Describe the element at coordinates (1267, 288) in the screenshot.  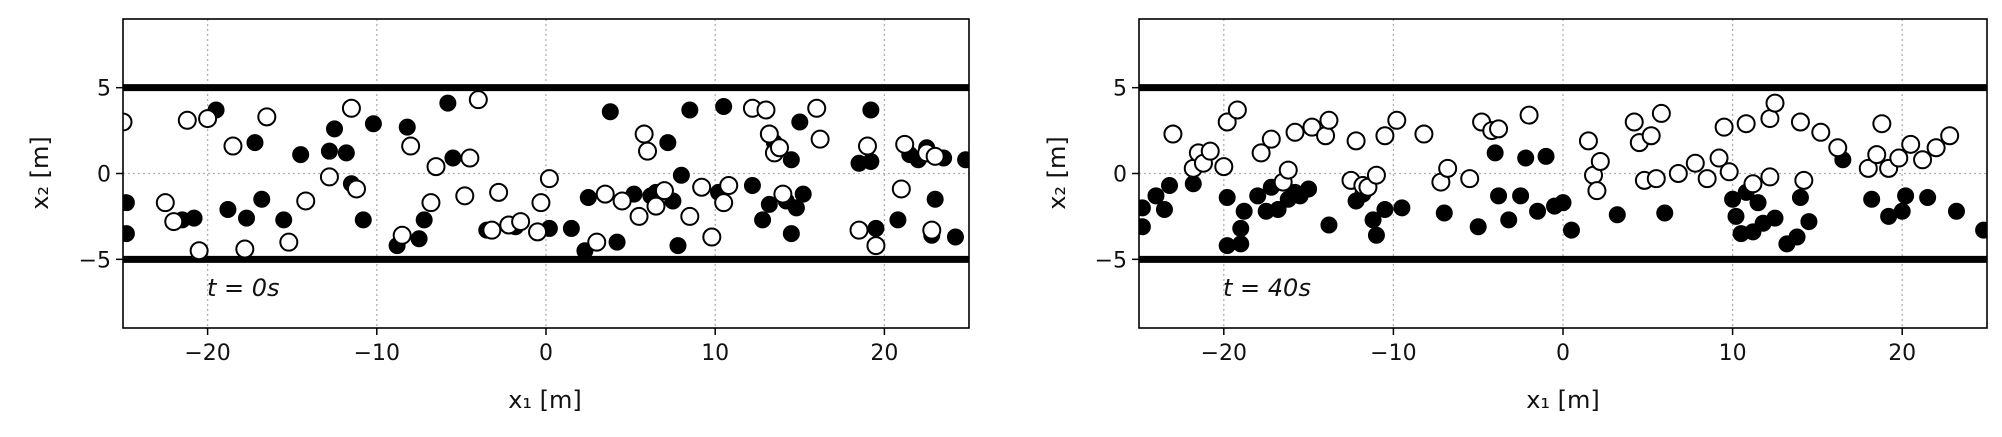
I see `right-time-annotation: t = 40s` at that location.